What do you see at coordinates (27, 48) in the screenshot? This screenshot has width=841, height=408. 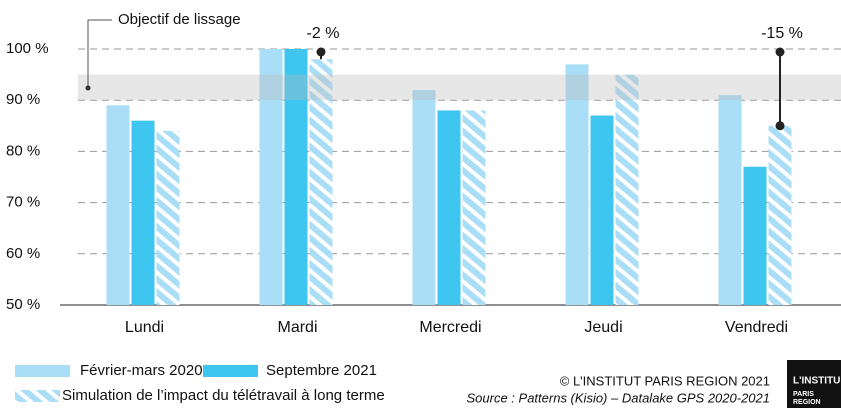 I see `y-tick-label: 100 %` at bounding box center [27, 48].